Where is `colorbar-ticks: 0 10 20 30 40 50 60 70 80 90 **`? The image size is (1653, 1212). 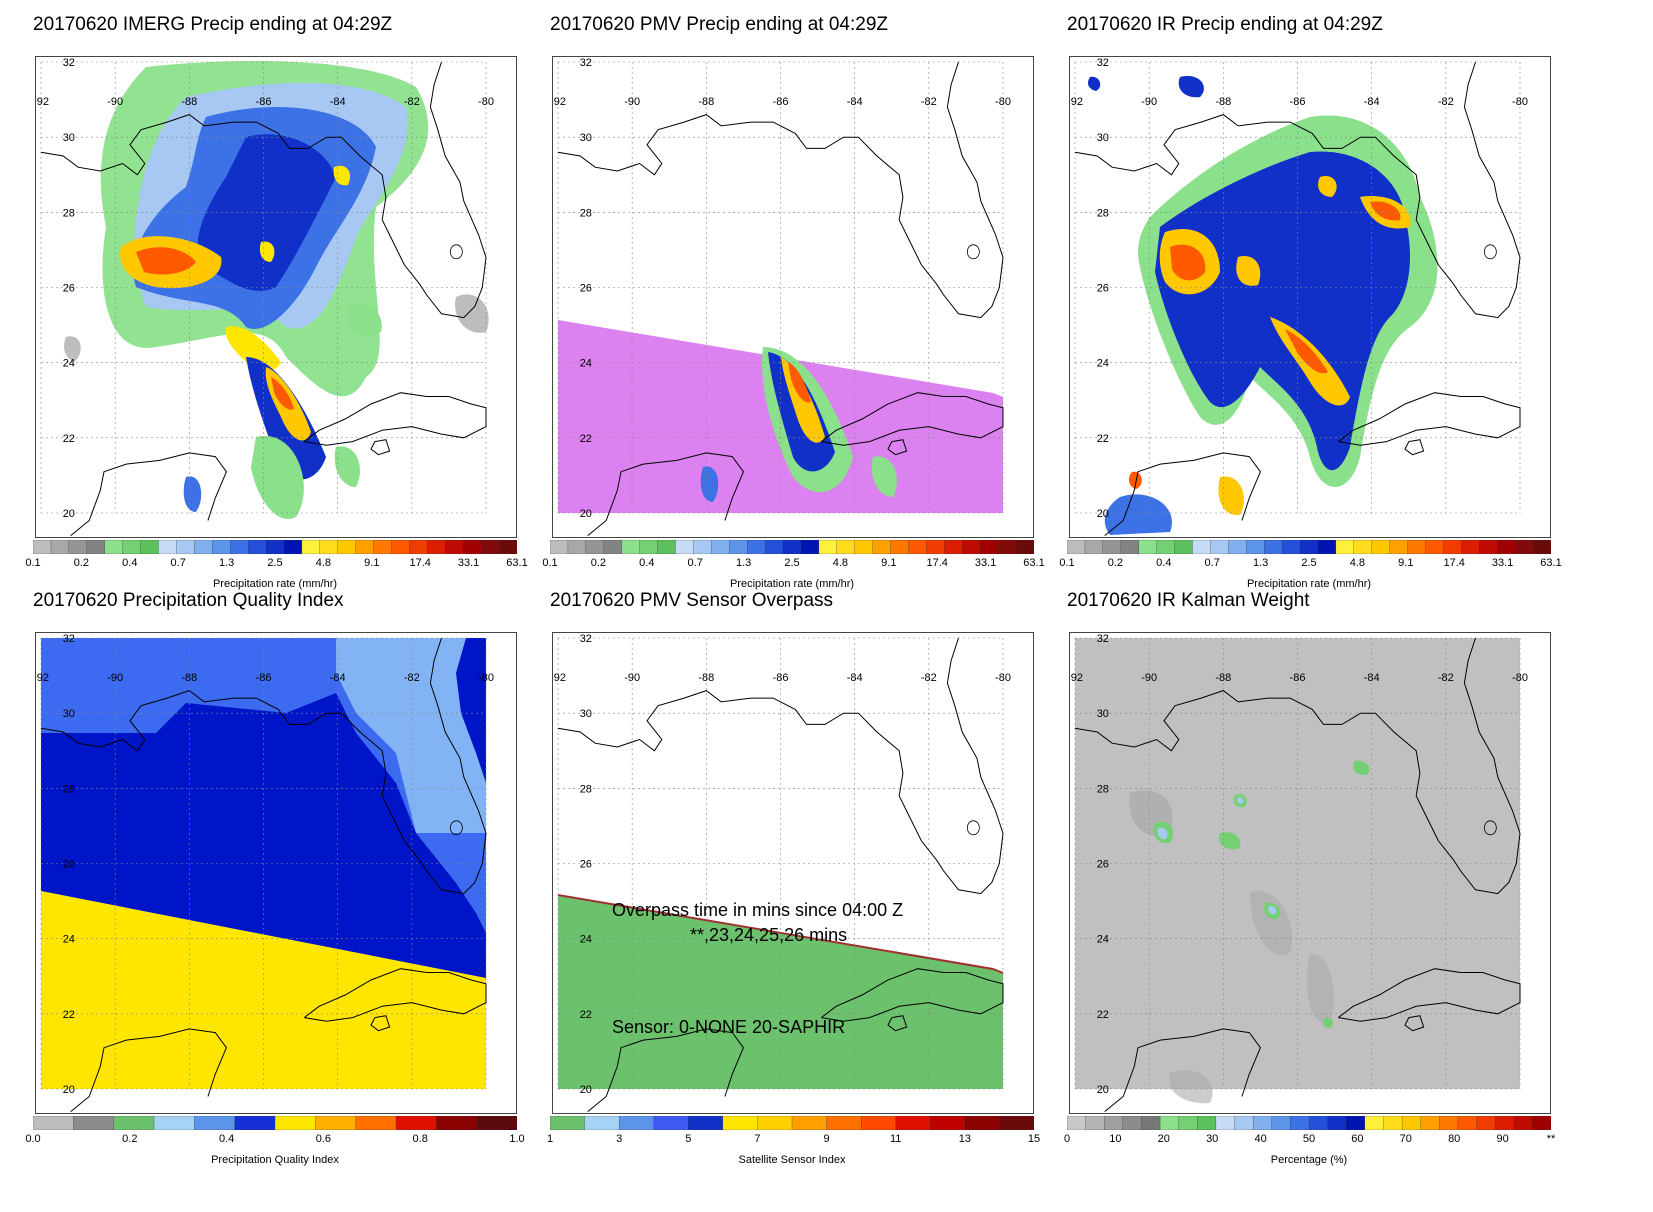 colorbar-ticks: 0 10 20 30 40 50 60 70 80 90 ** is located at coordinates (1309, 1141).